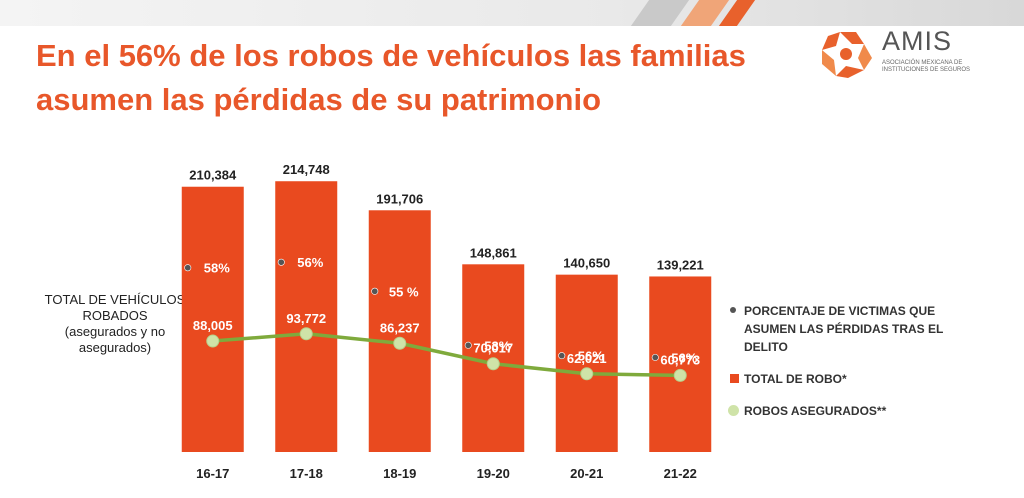 The width and height of the screenshot is (1024, 498). Describe the element at coordinates (213, 325) in the screenshot. I see `insured-value-label-16-17: 88,005` at that location.